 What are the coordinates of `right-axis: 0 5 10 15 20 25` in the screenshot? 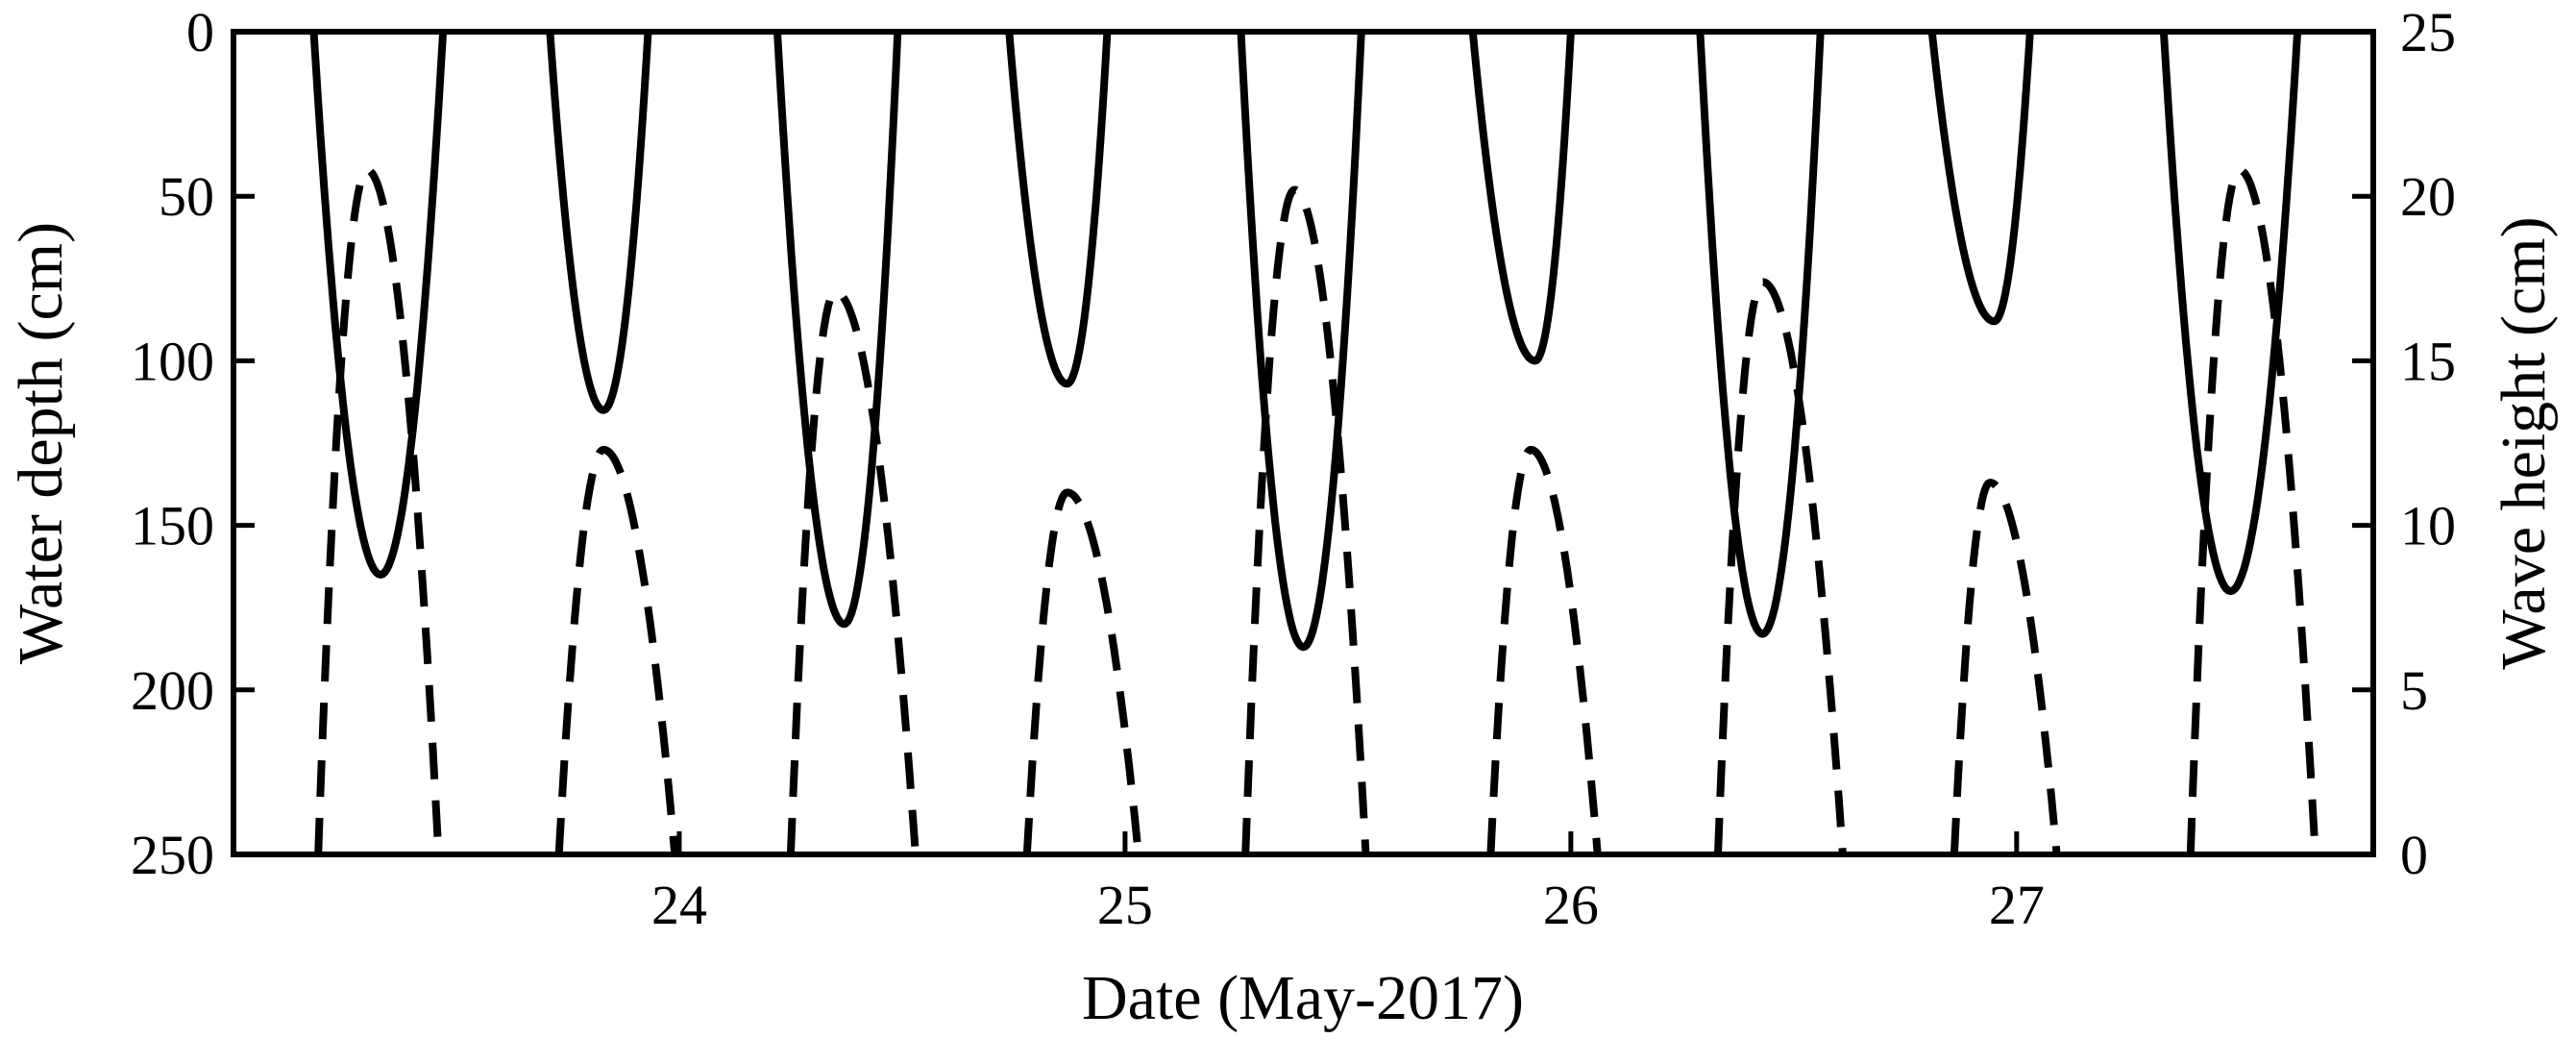 It's located at (2404, 443).